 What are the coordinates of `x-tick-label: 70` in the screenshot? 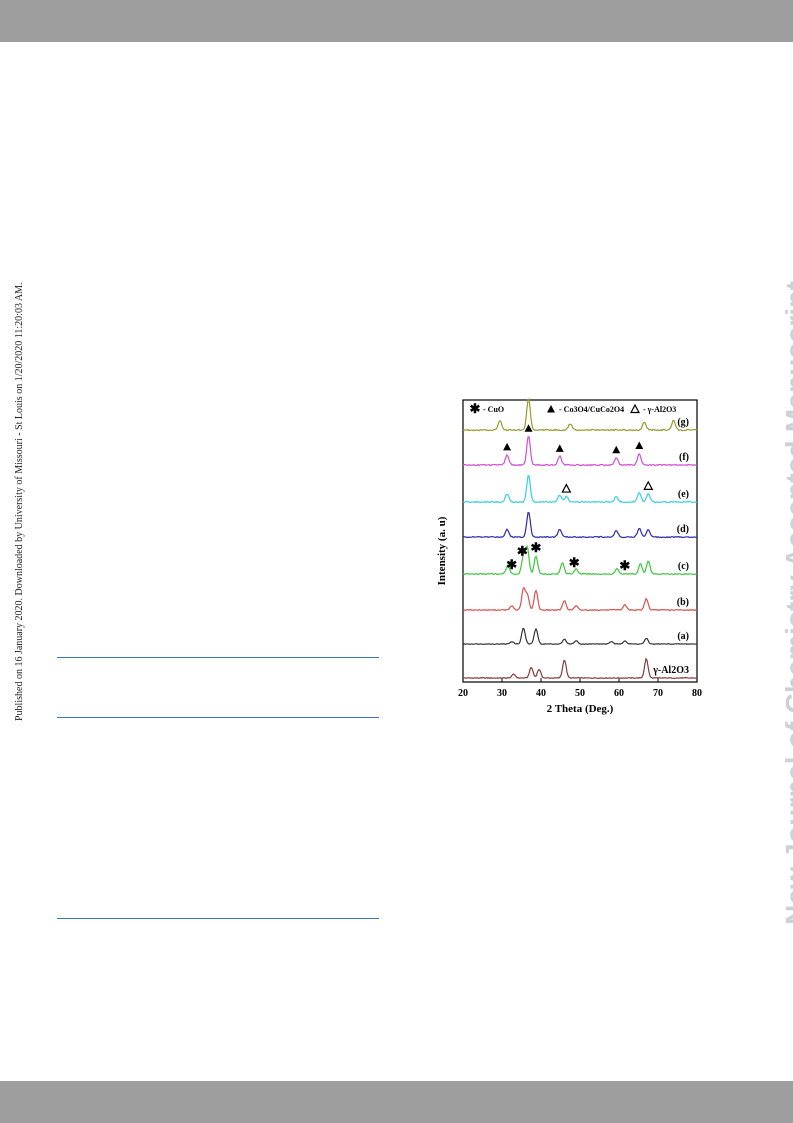 It's located at (658, 693).